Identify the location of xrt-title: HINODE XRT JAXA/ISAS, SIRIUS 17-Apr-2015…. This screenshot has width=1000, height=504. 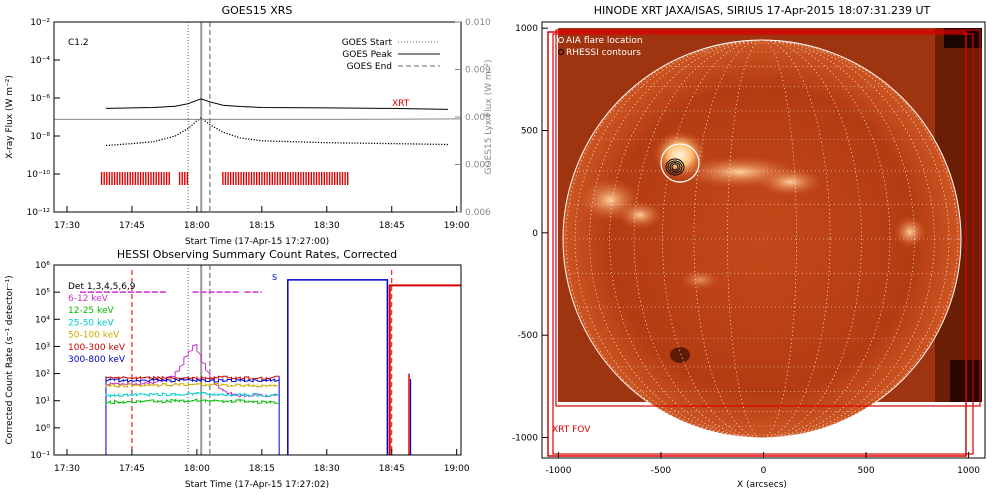
(762, 10).